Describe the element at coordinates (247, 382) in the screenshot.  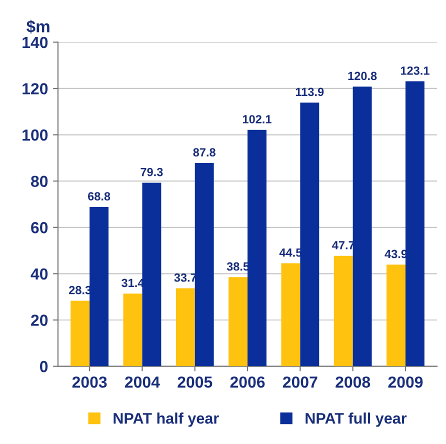
I see `x-tick-label: 2006` at that location.